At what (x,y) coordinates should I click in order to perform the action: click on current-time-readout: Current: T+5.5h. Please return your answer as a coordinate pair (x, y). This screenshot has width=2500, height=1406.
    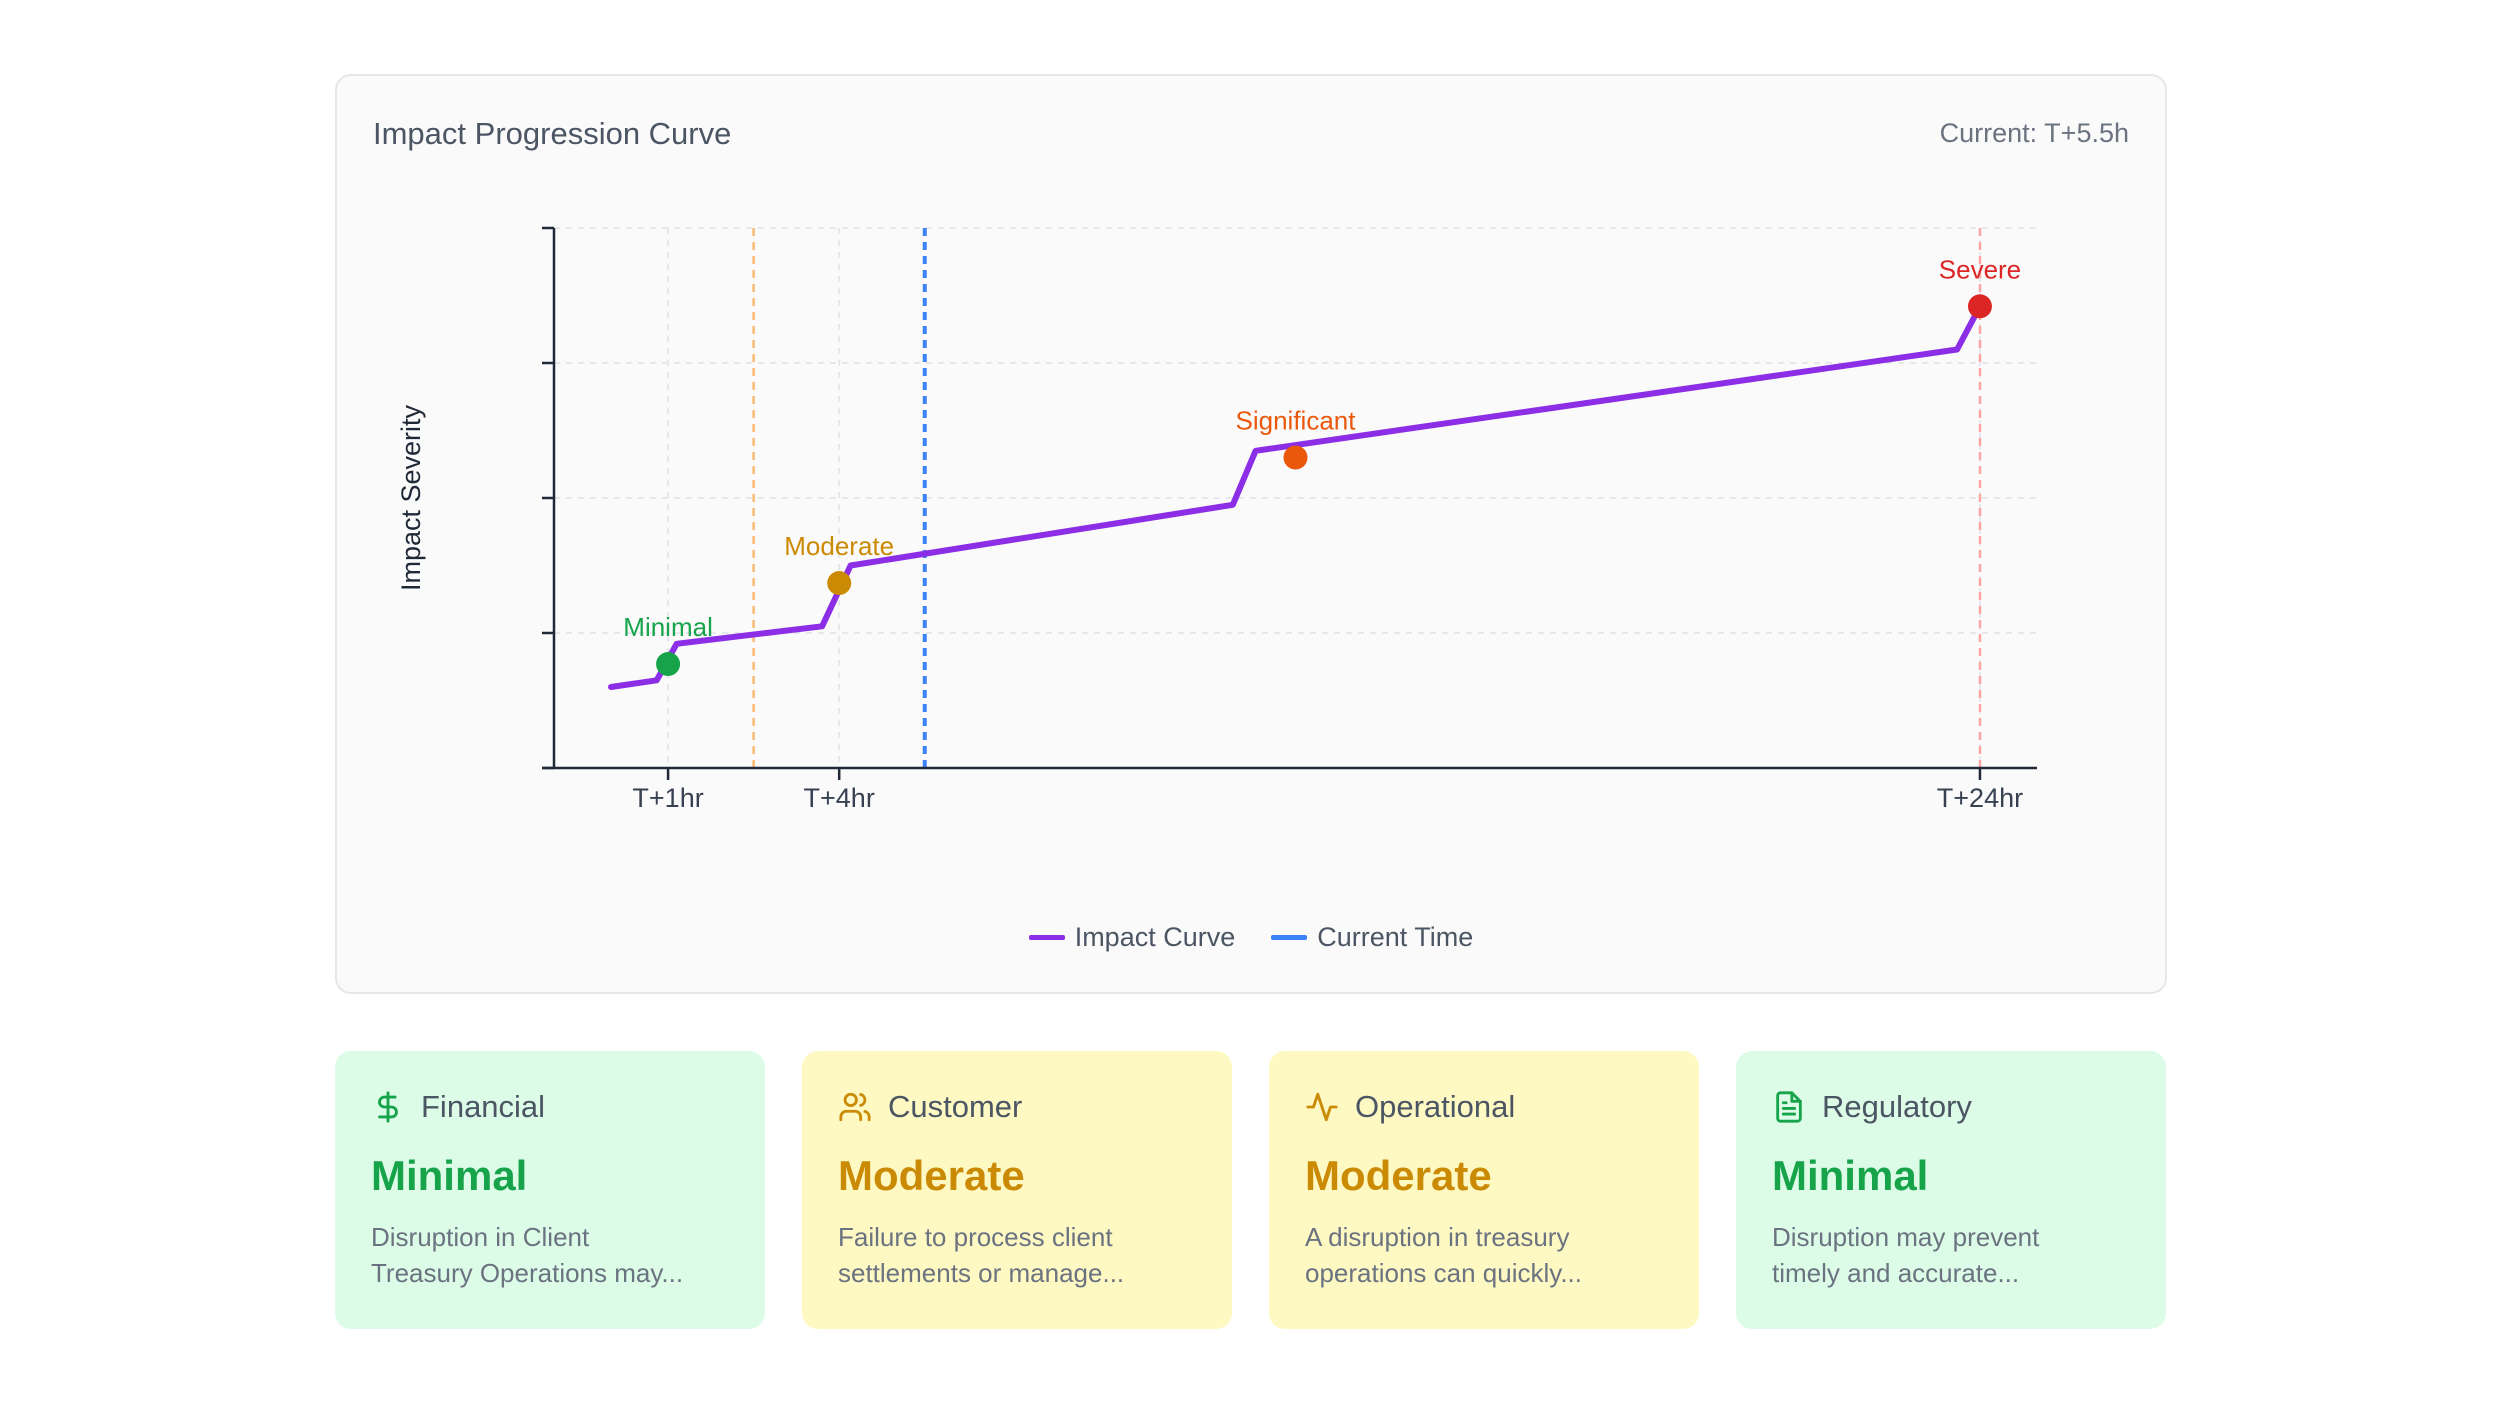
    Looking at the image, I should click on (2034, 133).